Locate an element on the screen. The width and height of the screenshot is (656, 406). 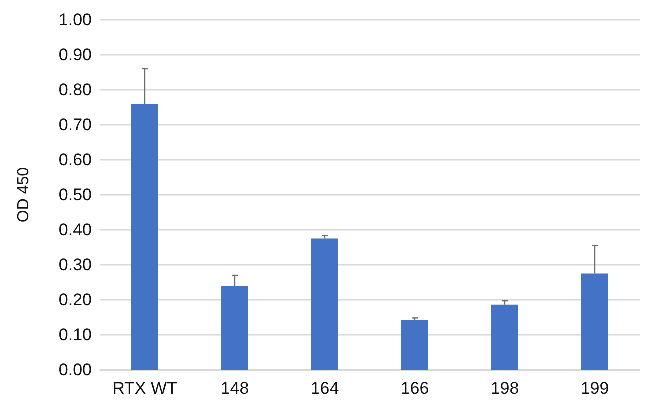
x-tick-label: 198 is located at coordinates (505, 388).